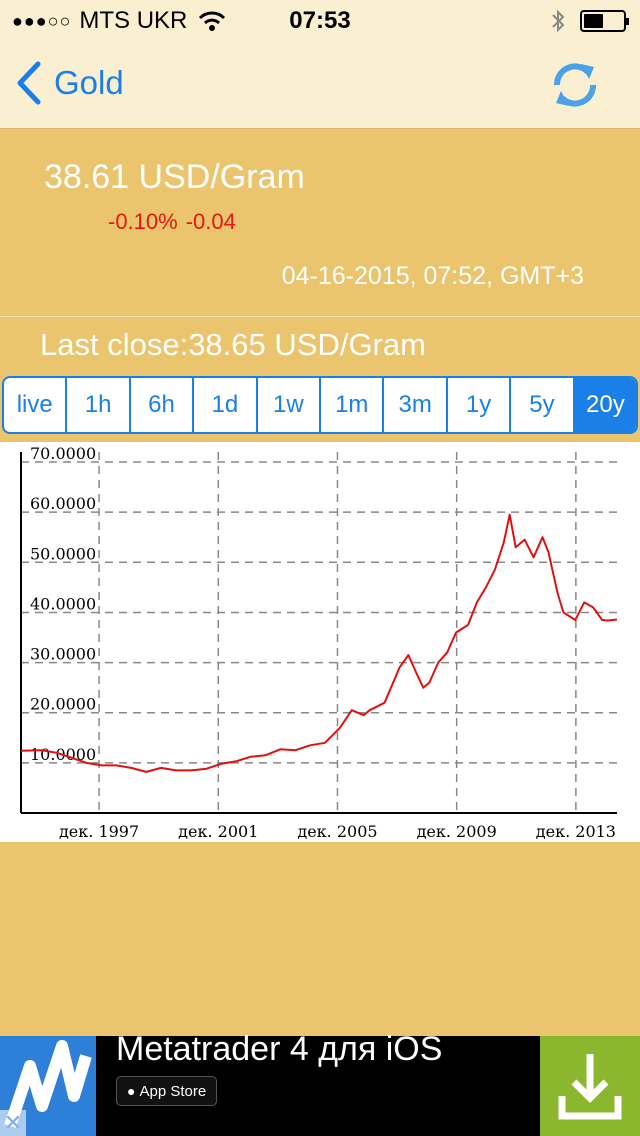 The image size is (640, 1136). I want to click on quote-timestamp: 04-16-2015, 07:52, GMT+3, so click(432, 276).